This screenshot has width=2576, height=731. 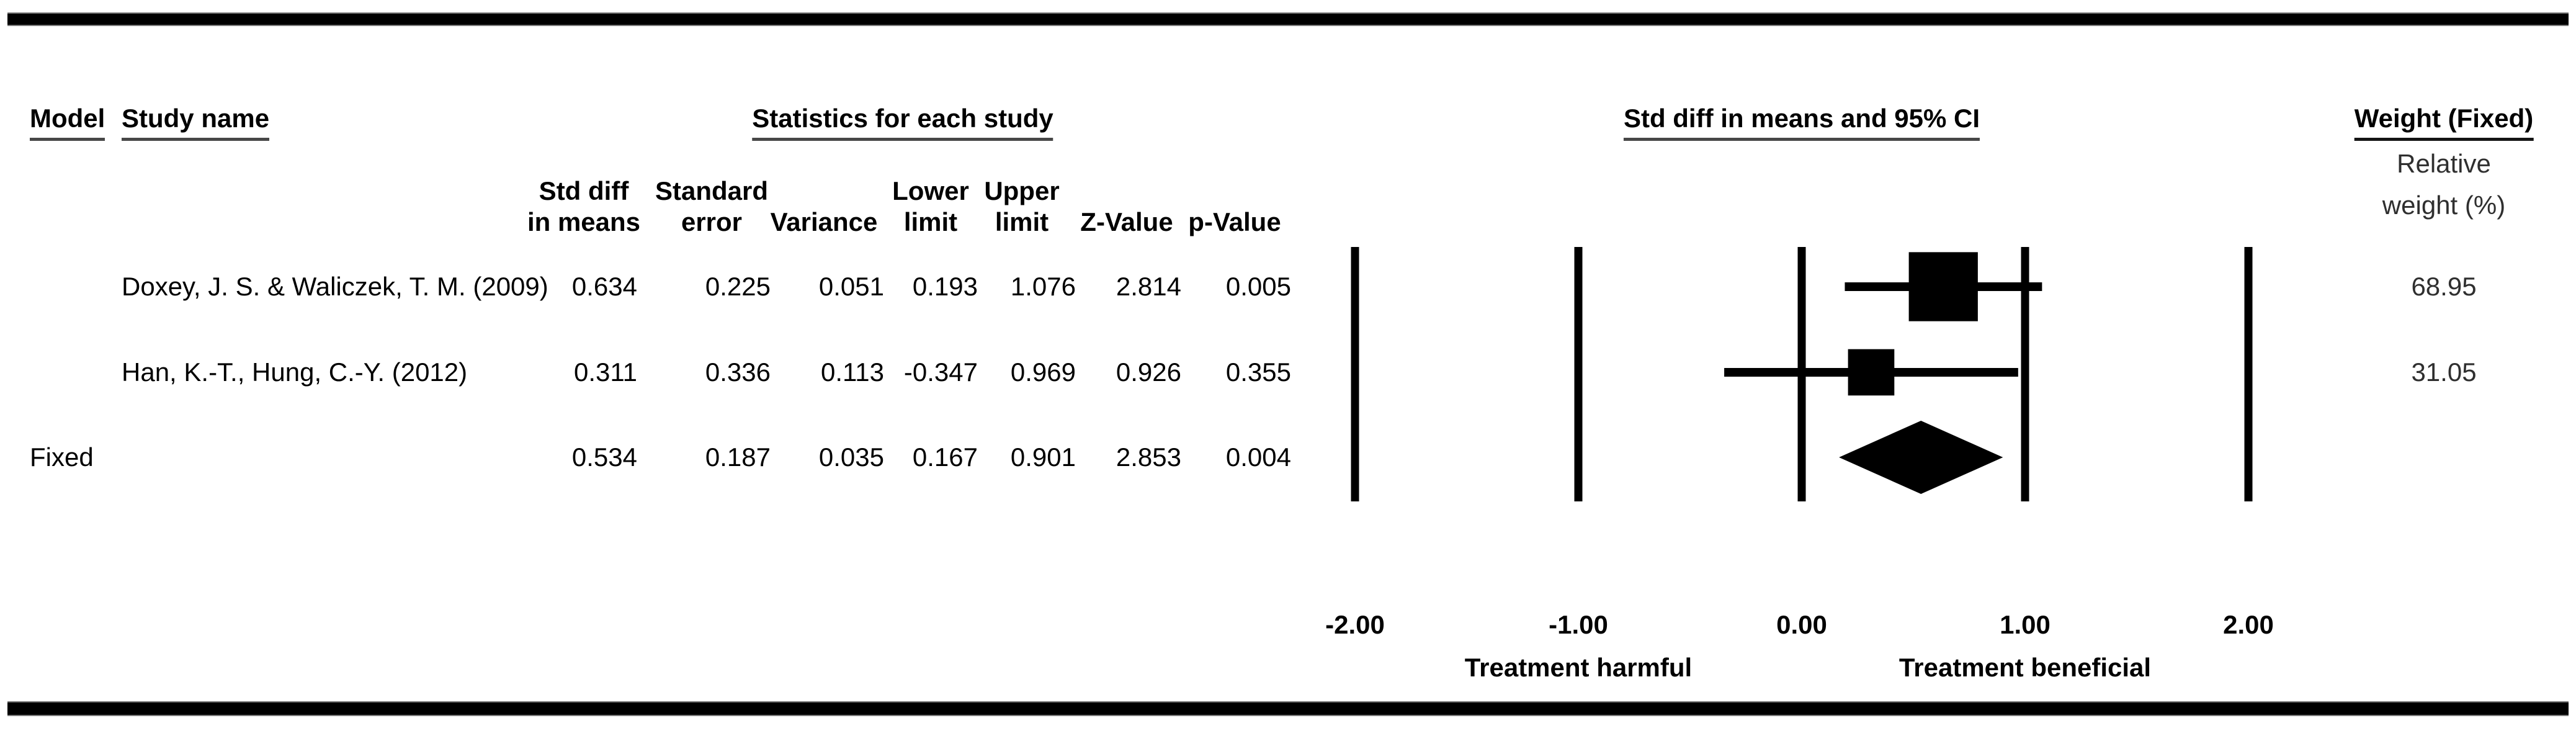 What do you see at coordinates (295, 372) in the screenshot?
I see `study-name-cell: Han, K.-T., Hung, C.-Y. (2012)` at bounding box center [295, 372].